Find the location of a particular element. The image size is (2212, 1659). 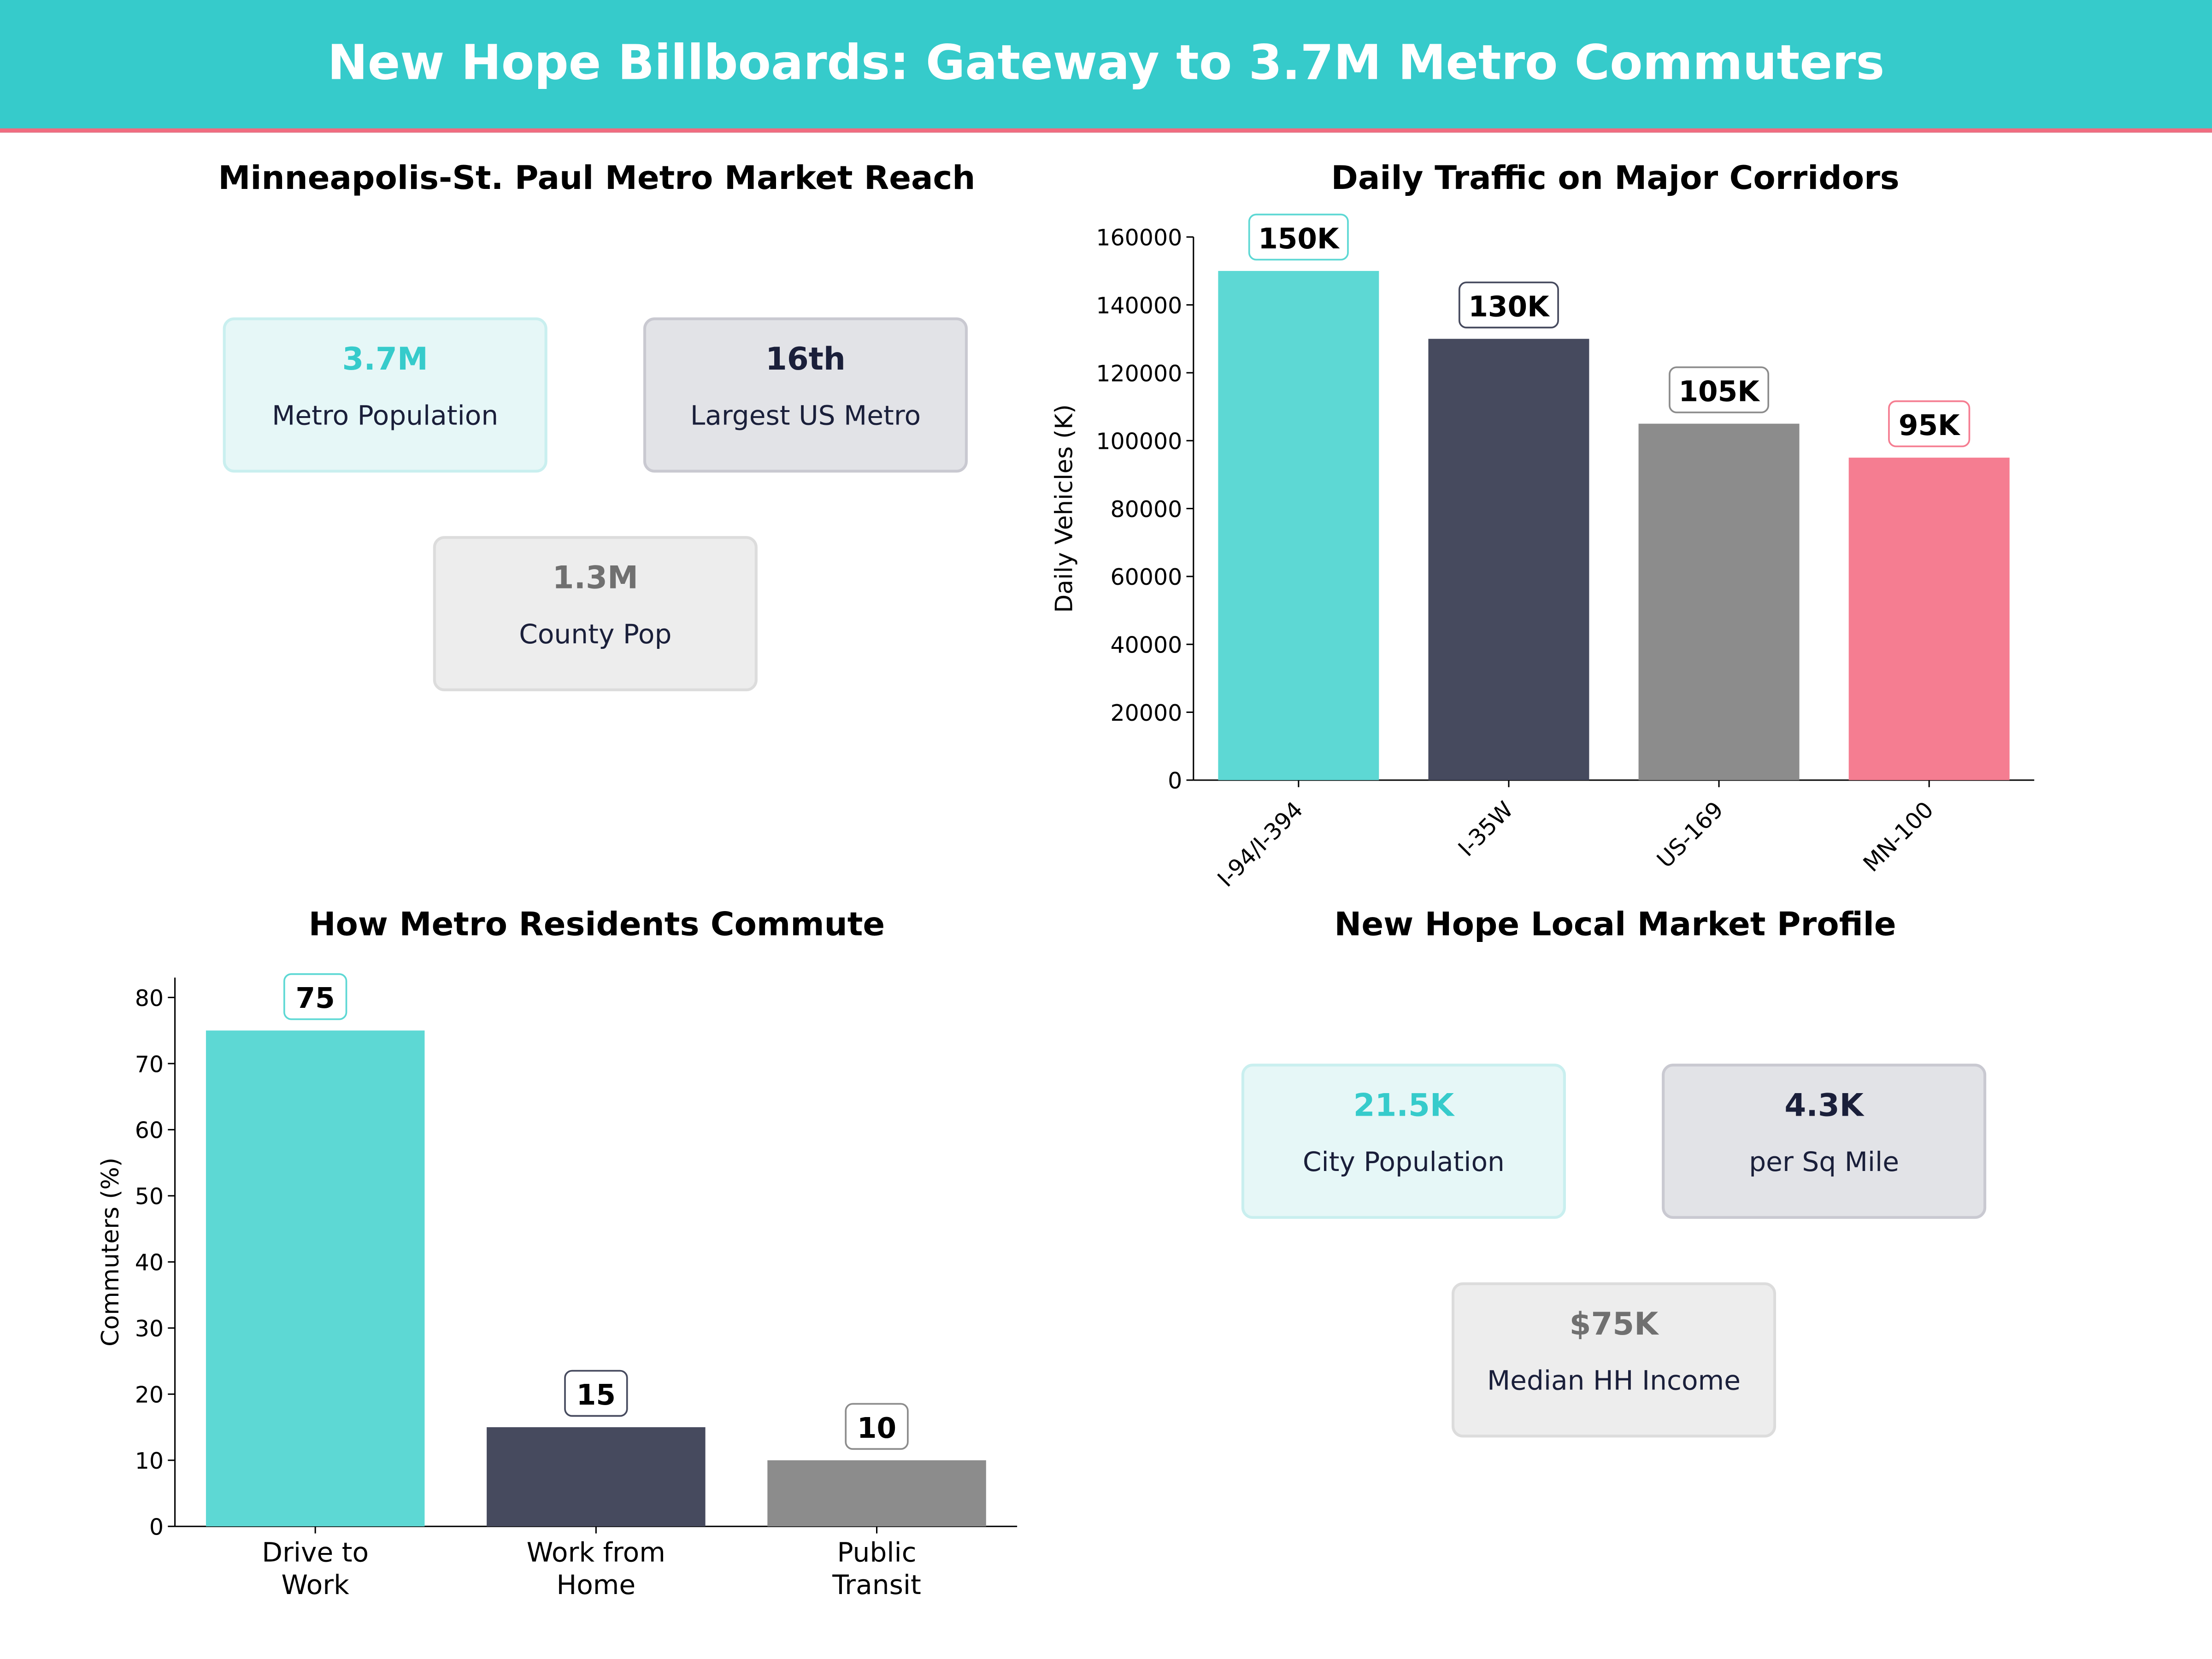

x-tick-label: Public Transit is located at coordinates (876, 1568).